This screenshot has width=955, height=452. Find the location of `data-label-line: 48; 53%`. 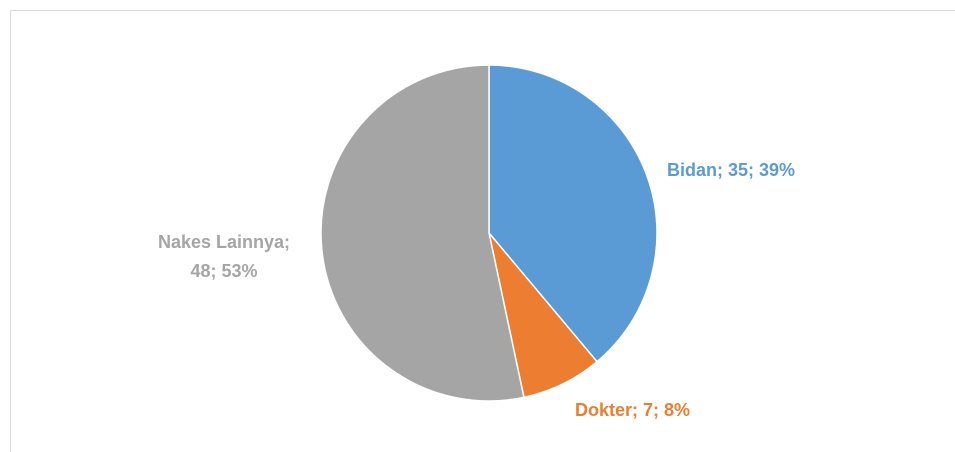

data-label-line: 48; 53% is located at coordinates (223, 271).